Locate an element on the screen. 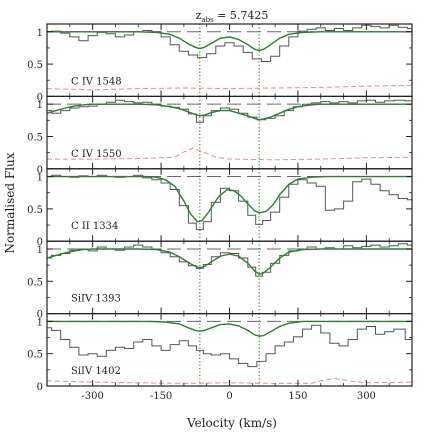 The width and height of the screenshot is (436, 436). x-tick-label: 150 is located at coordinates (297, 396).